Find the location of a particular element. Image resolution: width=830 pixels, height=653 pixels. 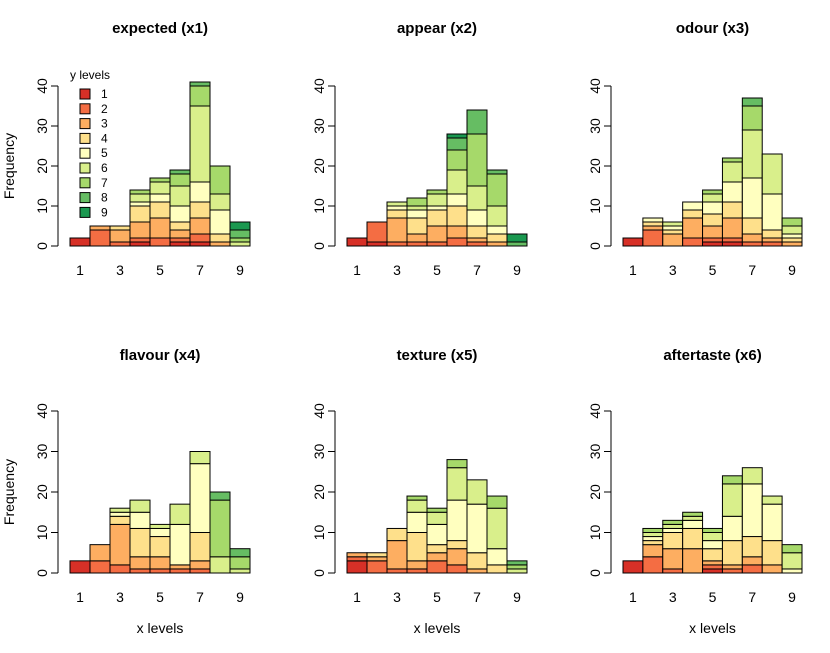

y-tick-label: 40 is located at coordinates (42, 411).